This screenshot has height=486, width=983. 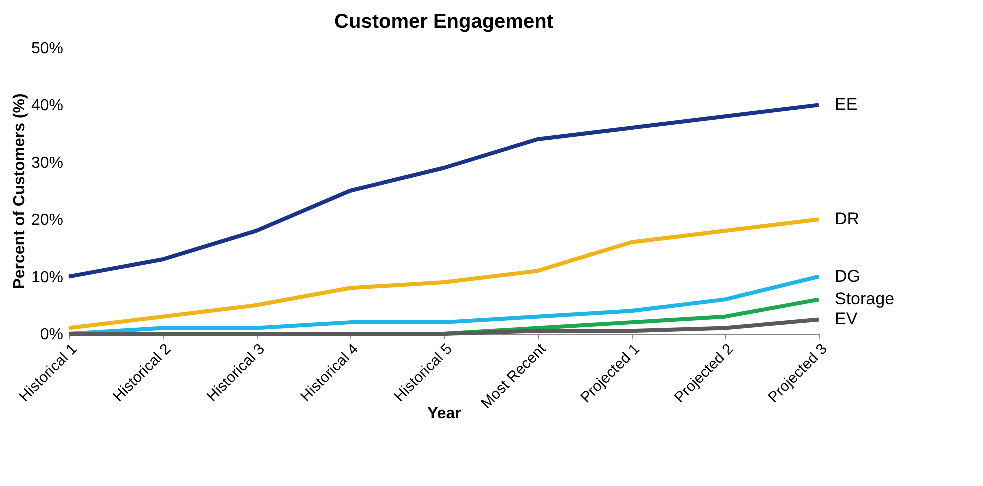 I want to click on y-tick-label: 0%, so click(x=52, y=335).